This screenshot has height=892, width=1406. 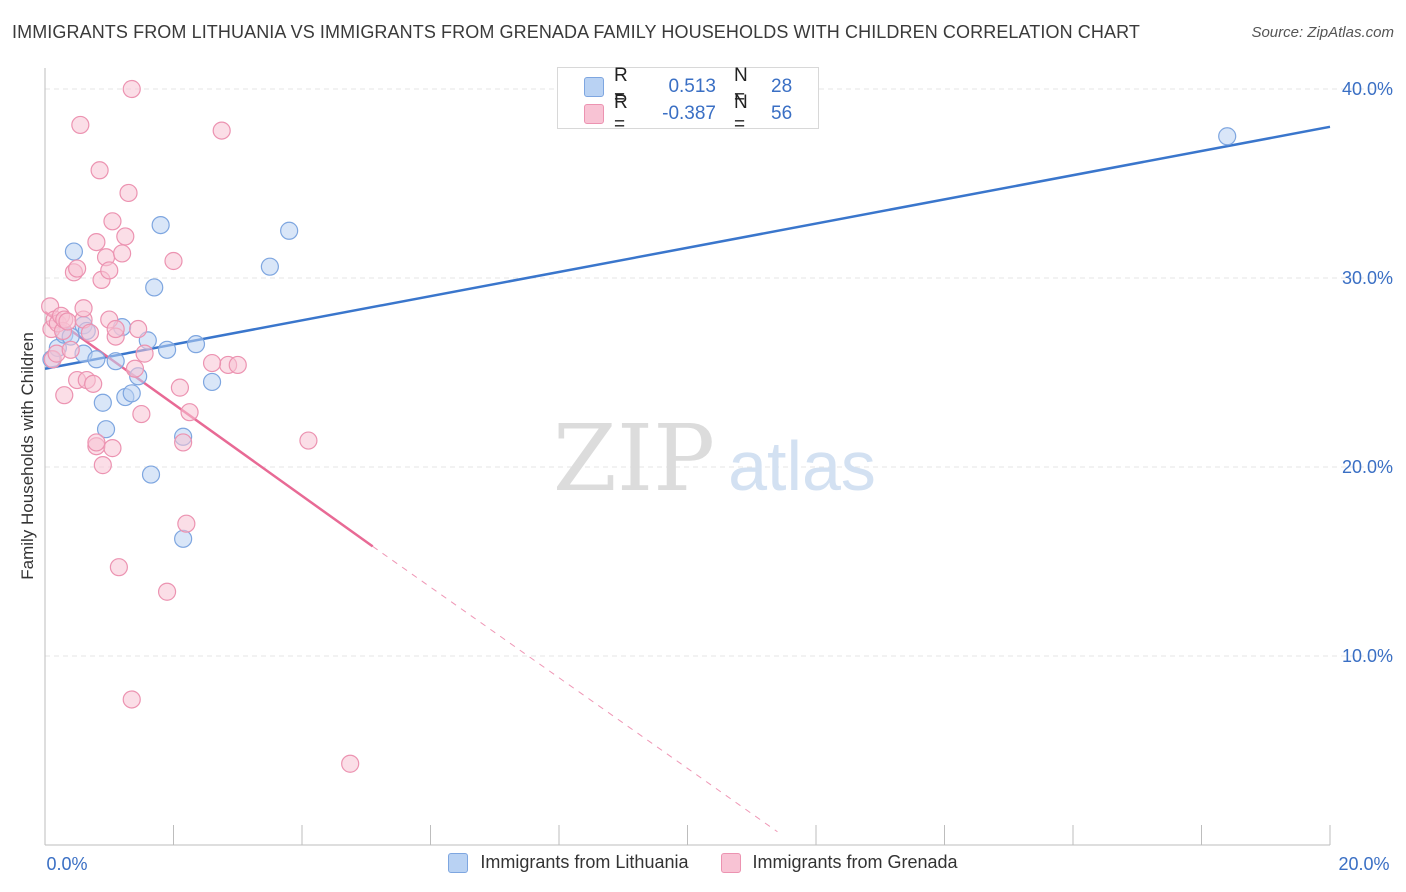 I want to click on y-tick-label: 10.0%, so click(x=1367, y=656).